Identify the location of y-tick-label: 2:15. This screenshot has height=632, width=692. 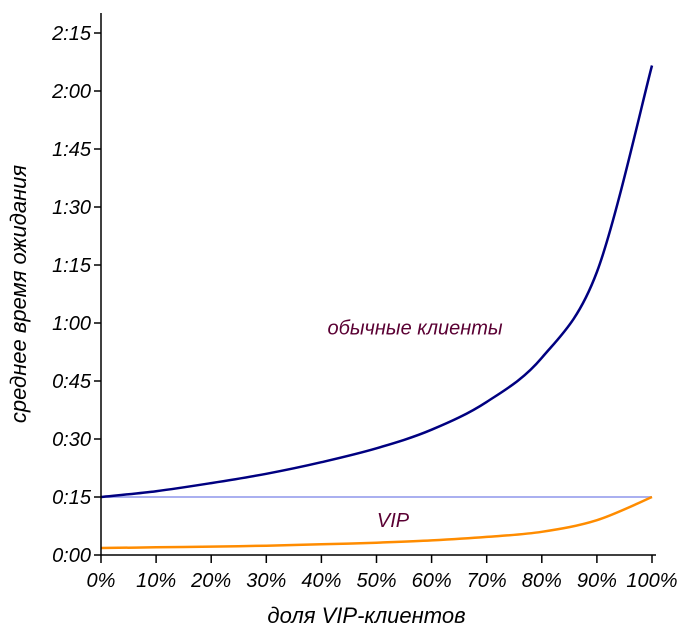
(71, 34).